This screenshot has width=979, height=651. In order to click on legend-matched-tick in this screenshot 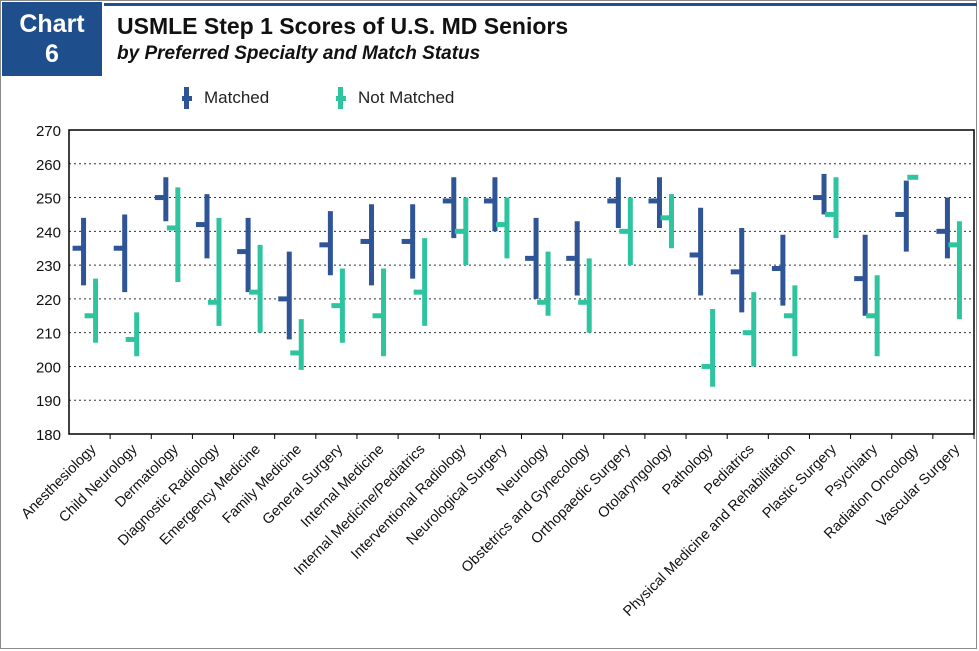, I will do `click(187, 98)`.